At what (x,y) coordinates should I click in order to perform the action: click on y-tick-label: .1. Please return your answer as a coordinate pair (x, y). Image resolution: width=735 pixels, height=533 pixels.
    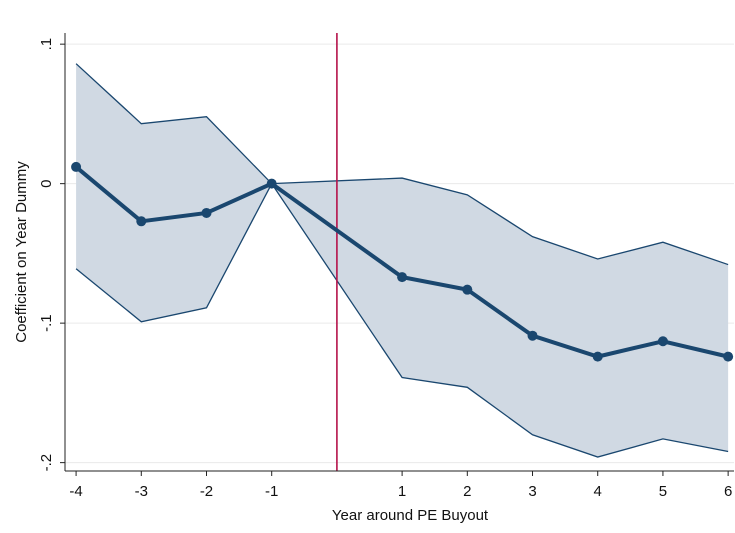
    Looking at the image, I should click on (46, 44).